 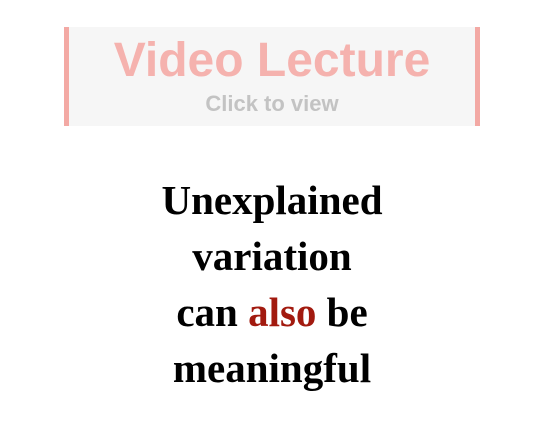 What do you see at coordinates (272, 200) in the screenshot?
I see `headline-line-1: Unexplained` at bounding box center [272, 200].